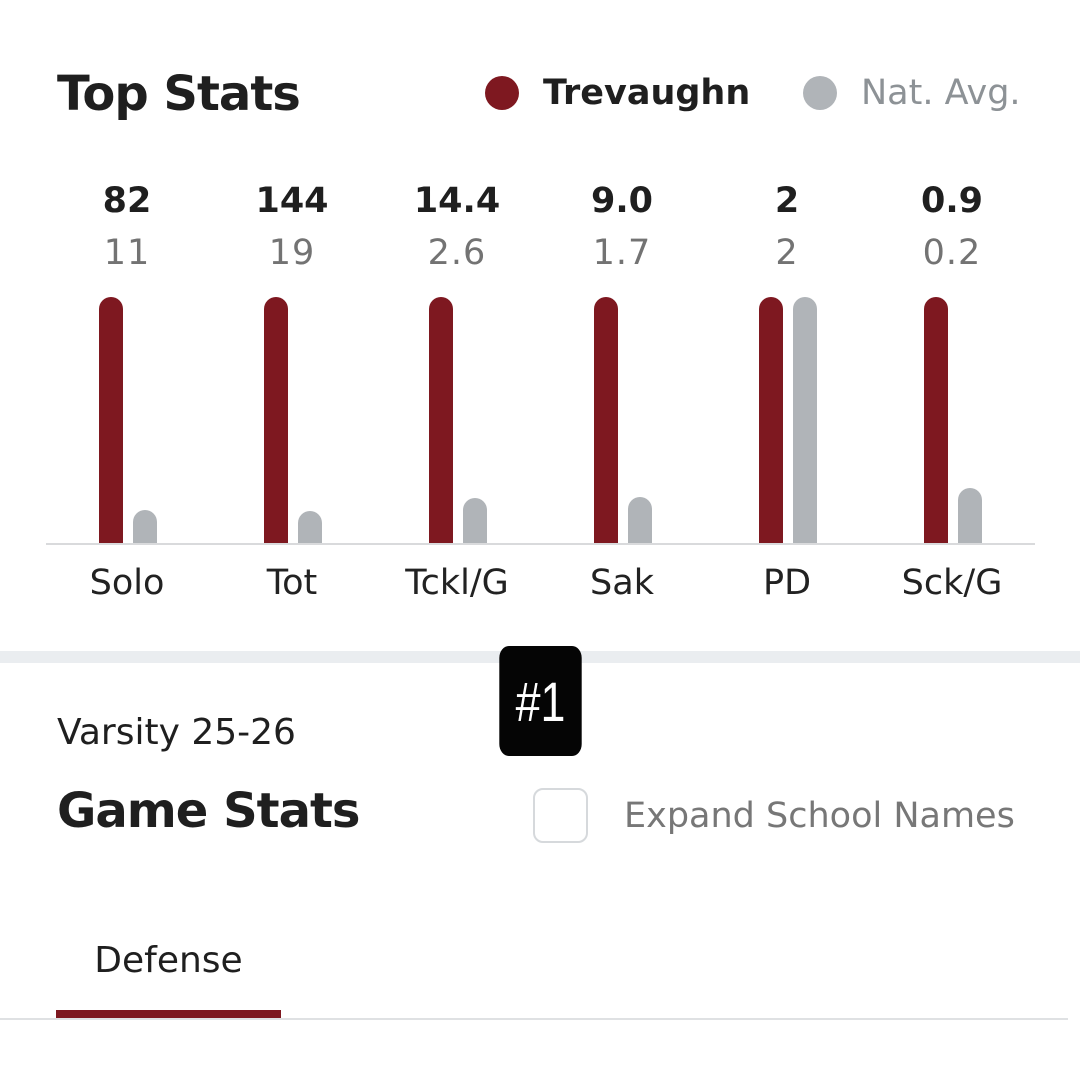 This screenshot has height=1076, width=1080. Describe the element at coordinates (168, 1014) in the screenshot. I see `tab-active-indicator` at that location.